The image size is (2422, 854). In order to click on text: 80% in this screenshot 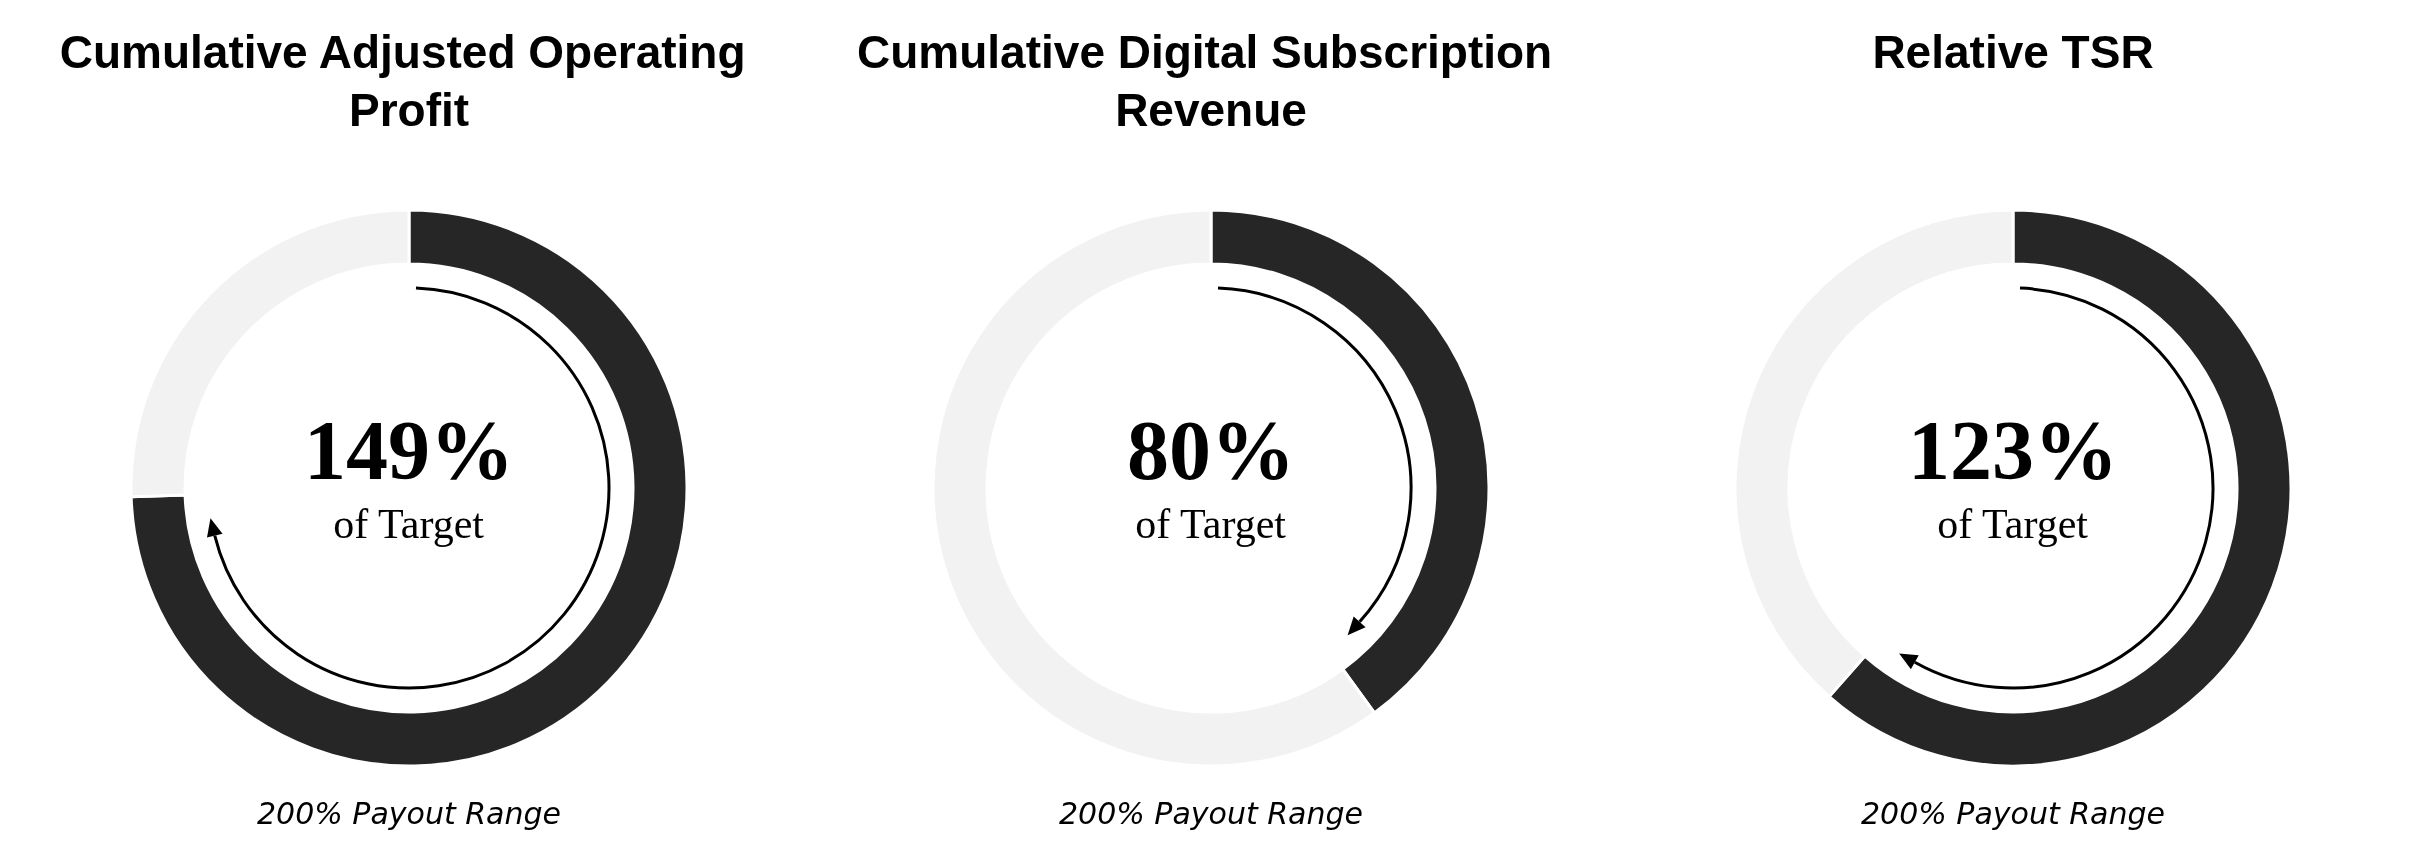, I will do `click(1211, 450)`.